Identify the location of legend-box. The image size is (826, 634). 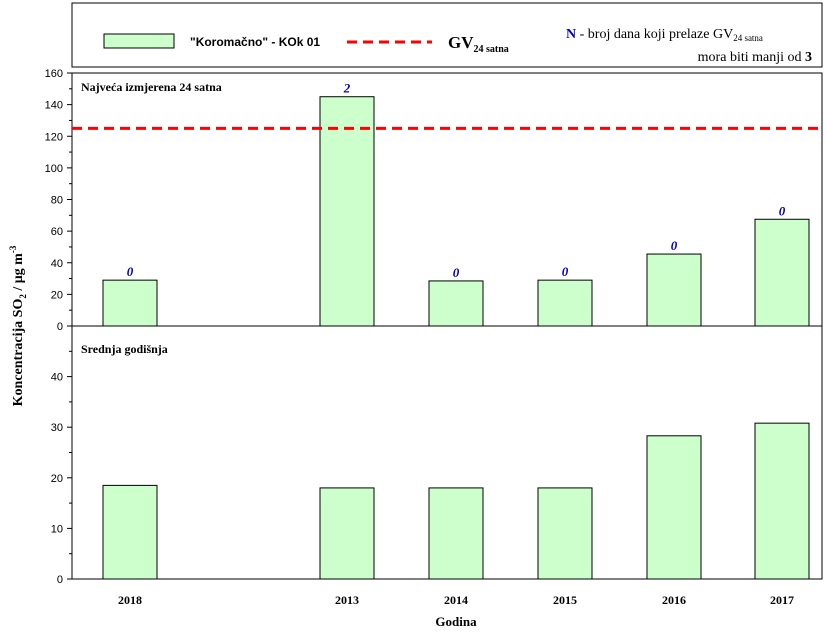
(447, 35).